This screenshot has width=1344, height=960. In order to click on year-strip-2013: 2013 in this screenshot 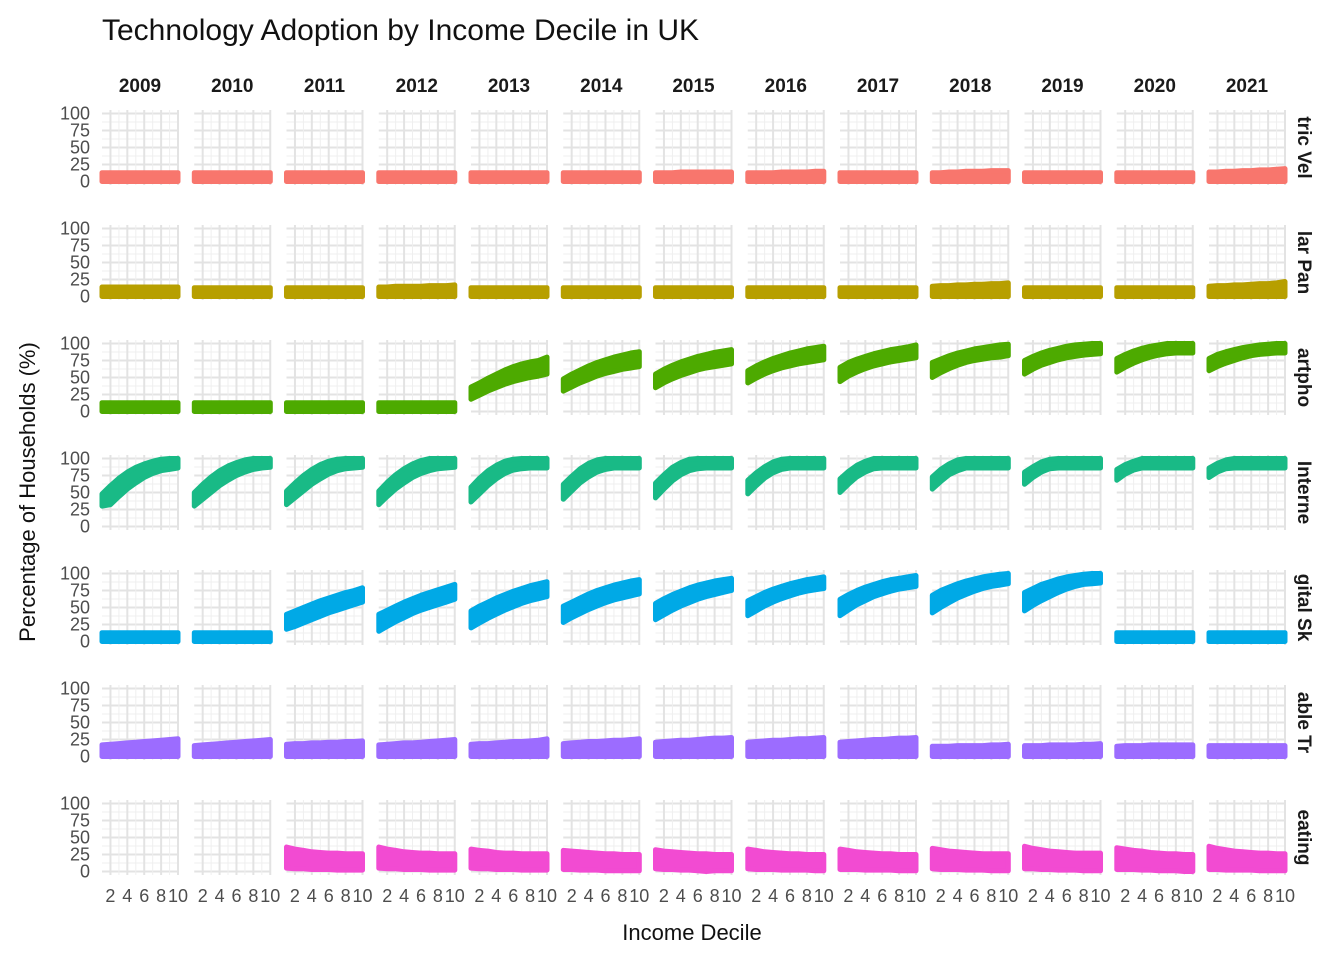, I will do `click(509, 86)`.